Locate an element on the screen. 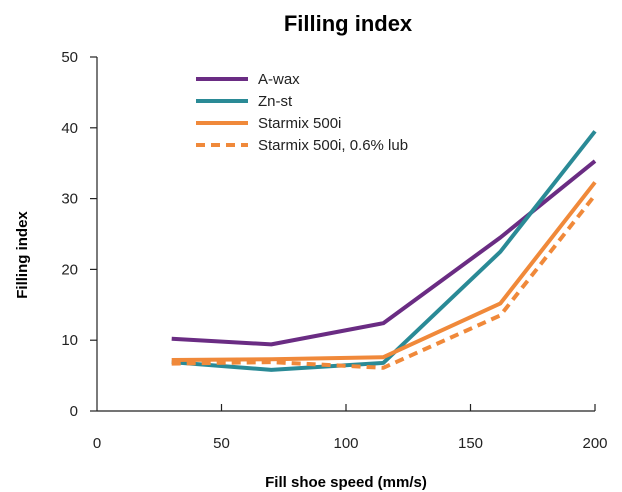  chart-title: Filling index is located at coordinates (348, 23).